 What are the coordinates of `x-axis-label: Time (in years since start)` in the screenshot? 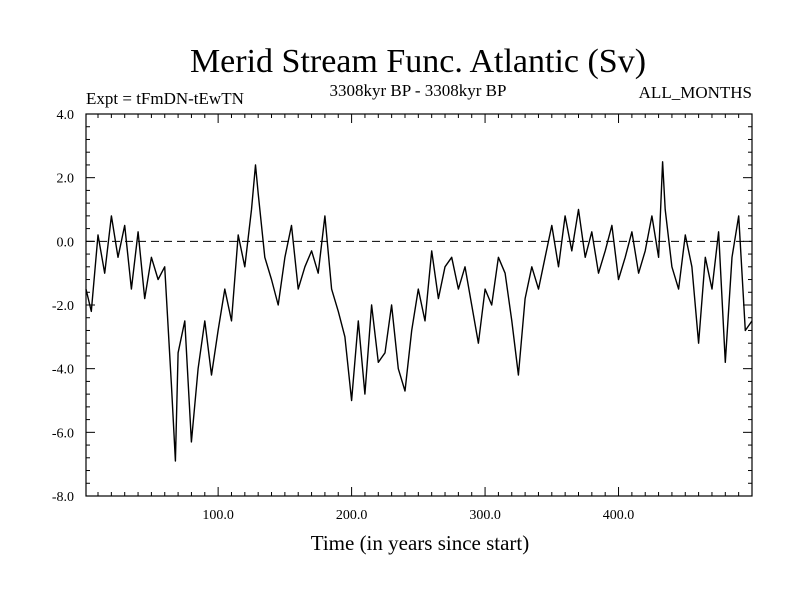 It's located at (420, 543).